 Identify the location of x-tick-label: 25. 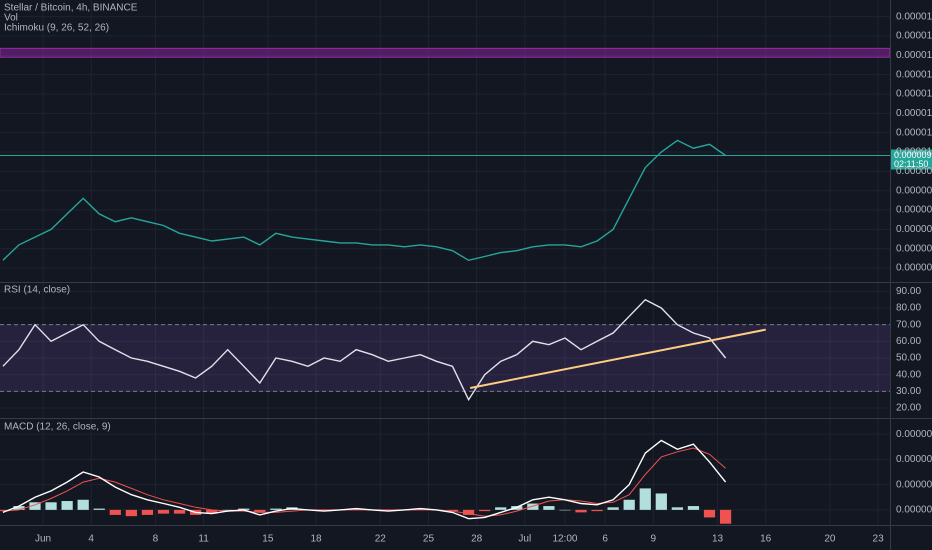
(429, 539).